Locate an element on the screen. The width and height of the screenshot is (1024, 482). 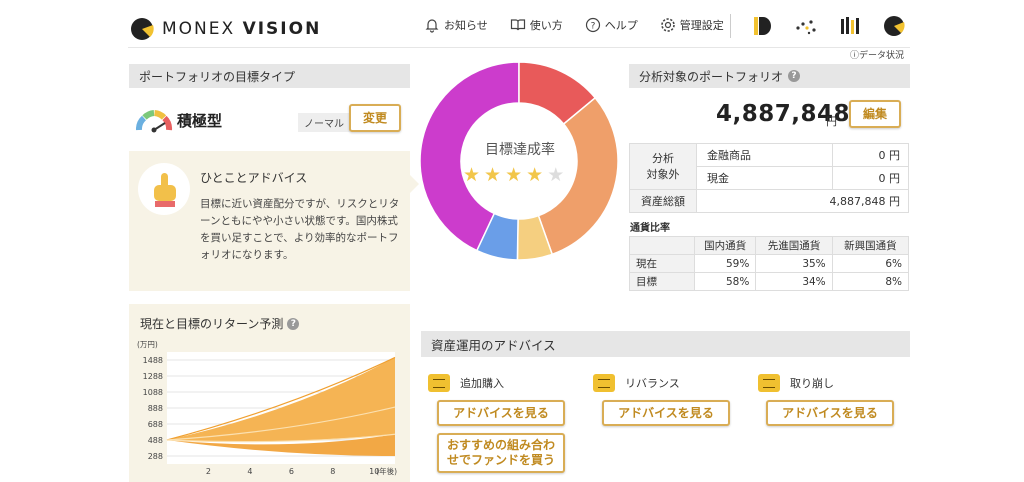
app-icon-bars is located at coordinates (850, 26).